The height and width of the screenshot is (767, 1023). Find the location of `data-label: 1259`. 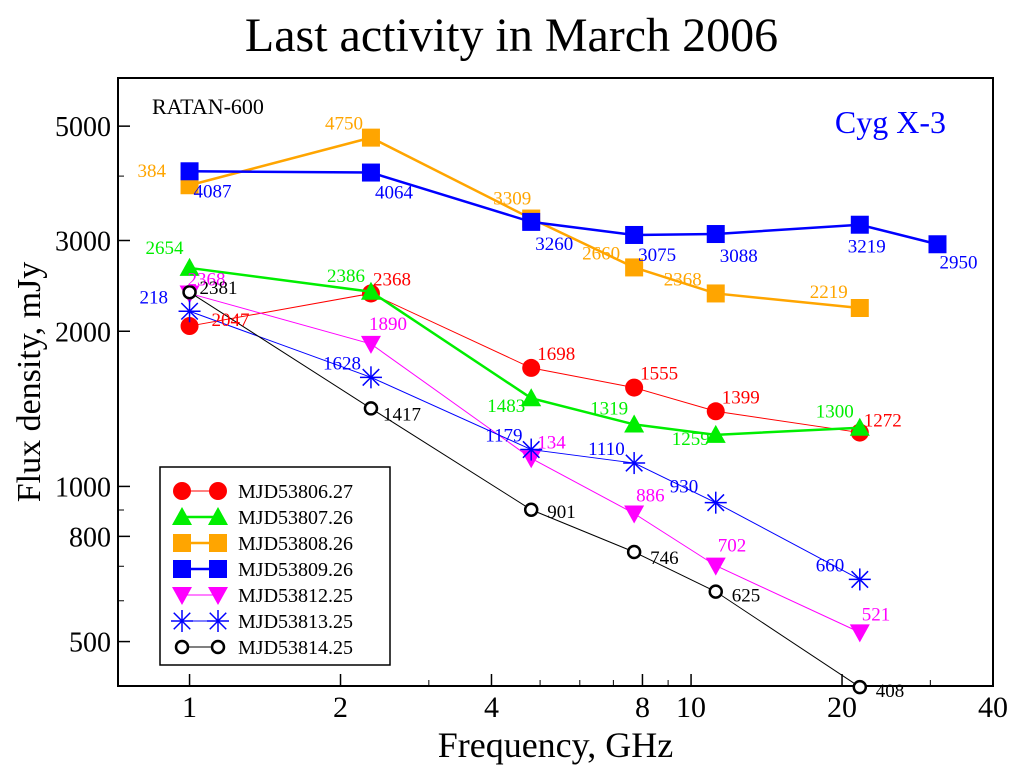

data-label: 1259 is located at coordinates (691, 439).